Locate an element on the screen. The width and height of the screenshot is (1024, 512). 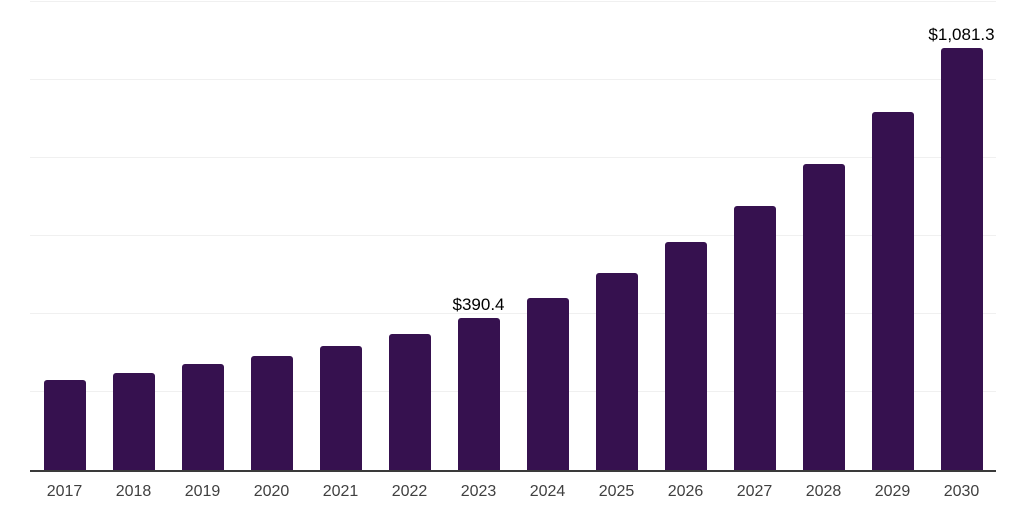
bar-slot-2017 is located at coordinates (64, 236).